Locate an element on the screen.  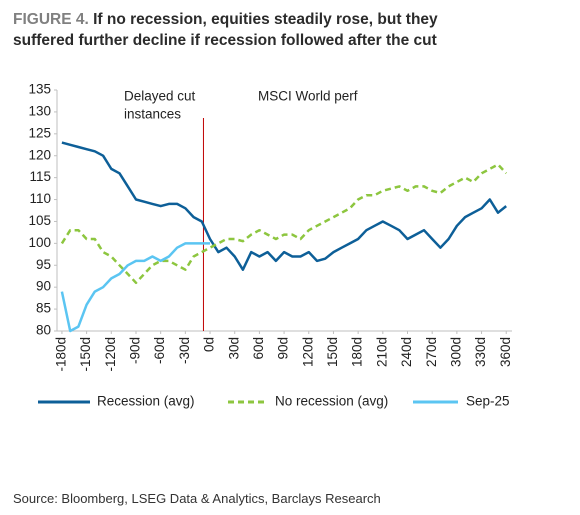
figure-label: FIGURE 4. is located at coordinates (51, 19).